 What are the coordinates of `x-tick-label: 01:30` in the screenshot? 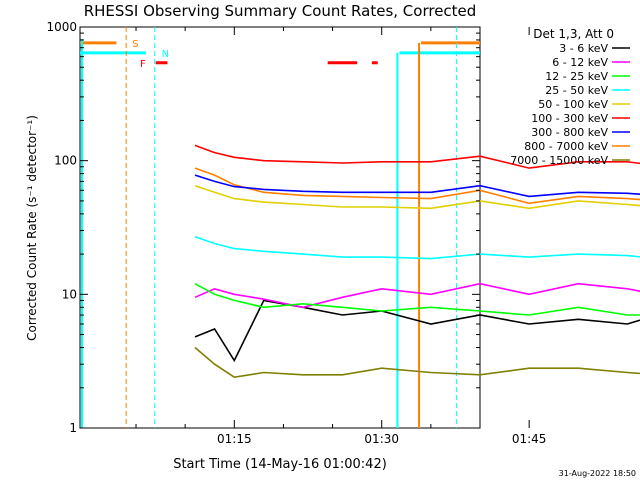 It's located at (381, 439).